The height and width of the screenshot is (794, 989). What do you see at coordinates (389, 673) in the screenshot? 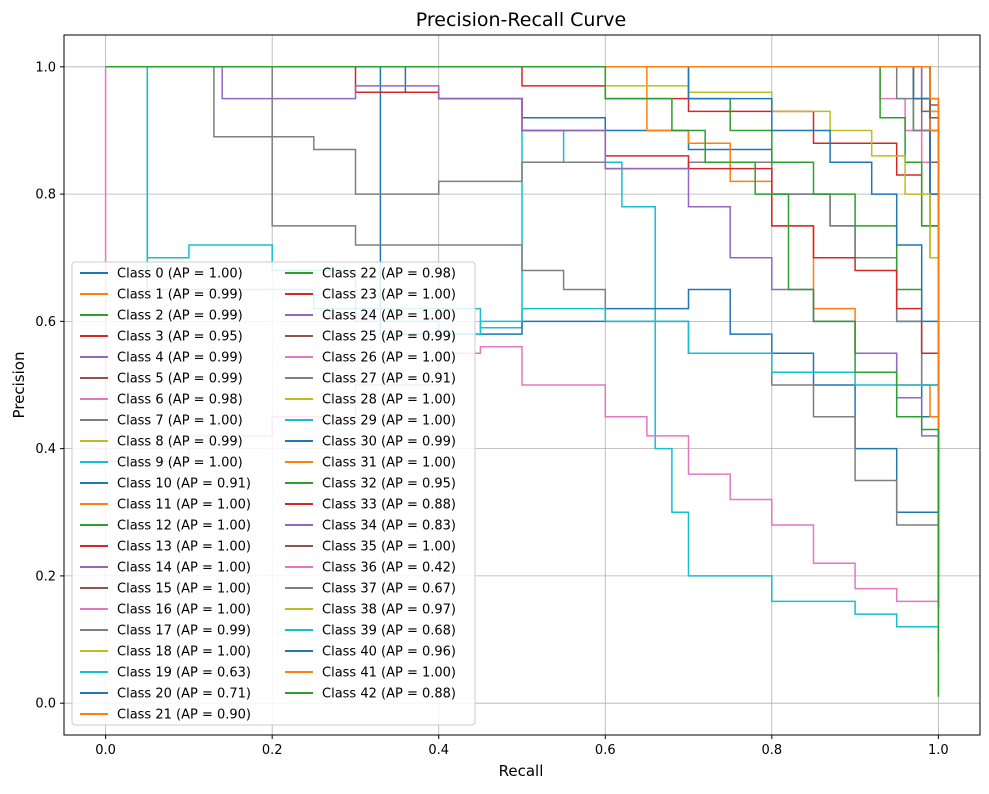
I see `legend-entry: Class 41 (AP = 1.00)` at bounding box center [389, 673].